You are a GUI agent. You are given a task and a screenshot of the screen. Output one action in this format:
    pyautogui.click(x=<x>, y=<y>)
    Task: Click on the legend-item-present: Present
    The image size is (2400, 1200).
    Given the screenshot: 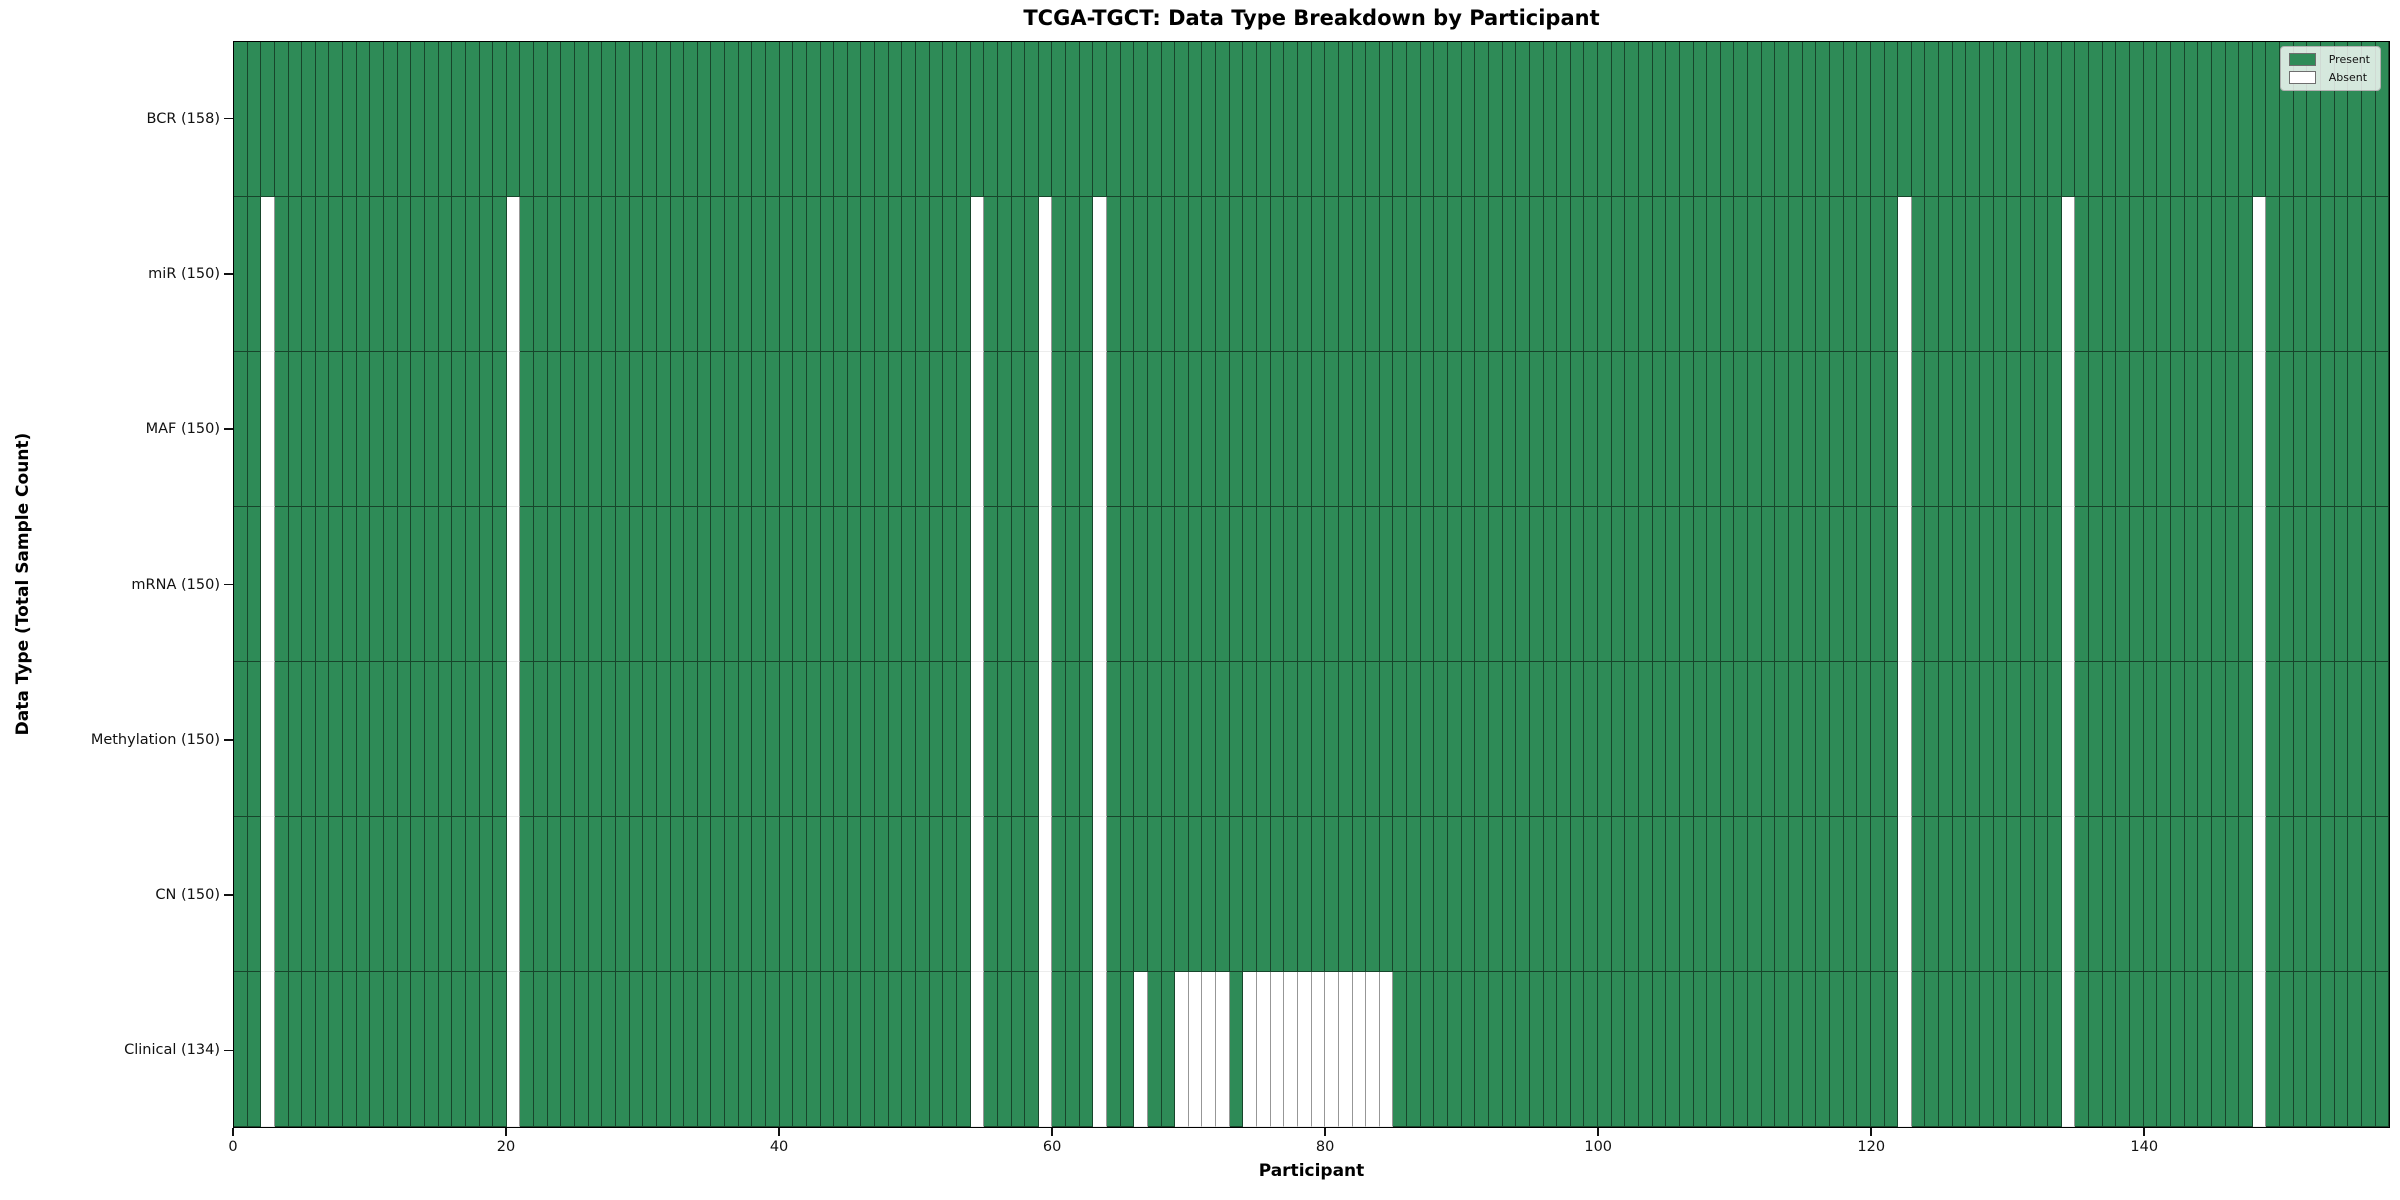 What is the action you would take?
    pyautogui.click(x=2329, y=59)
    